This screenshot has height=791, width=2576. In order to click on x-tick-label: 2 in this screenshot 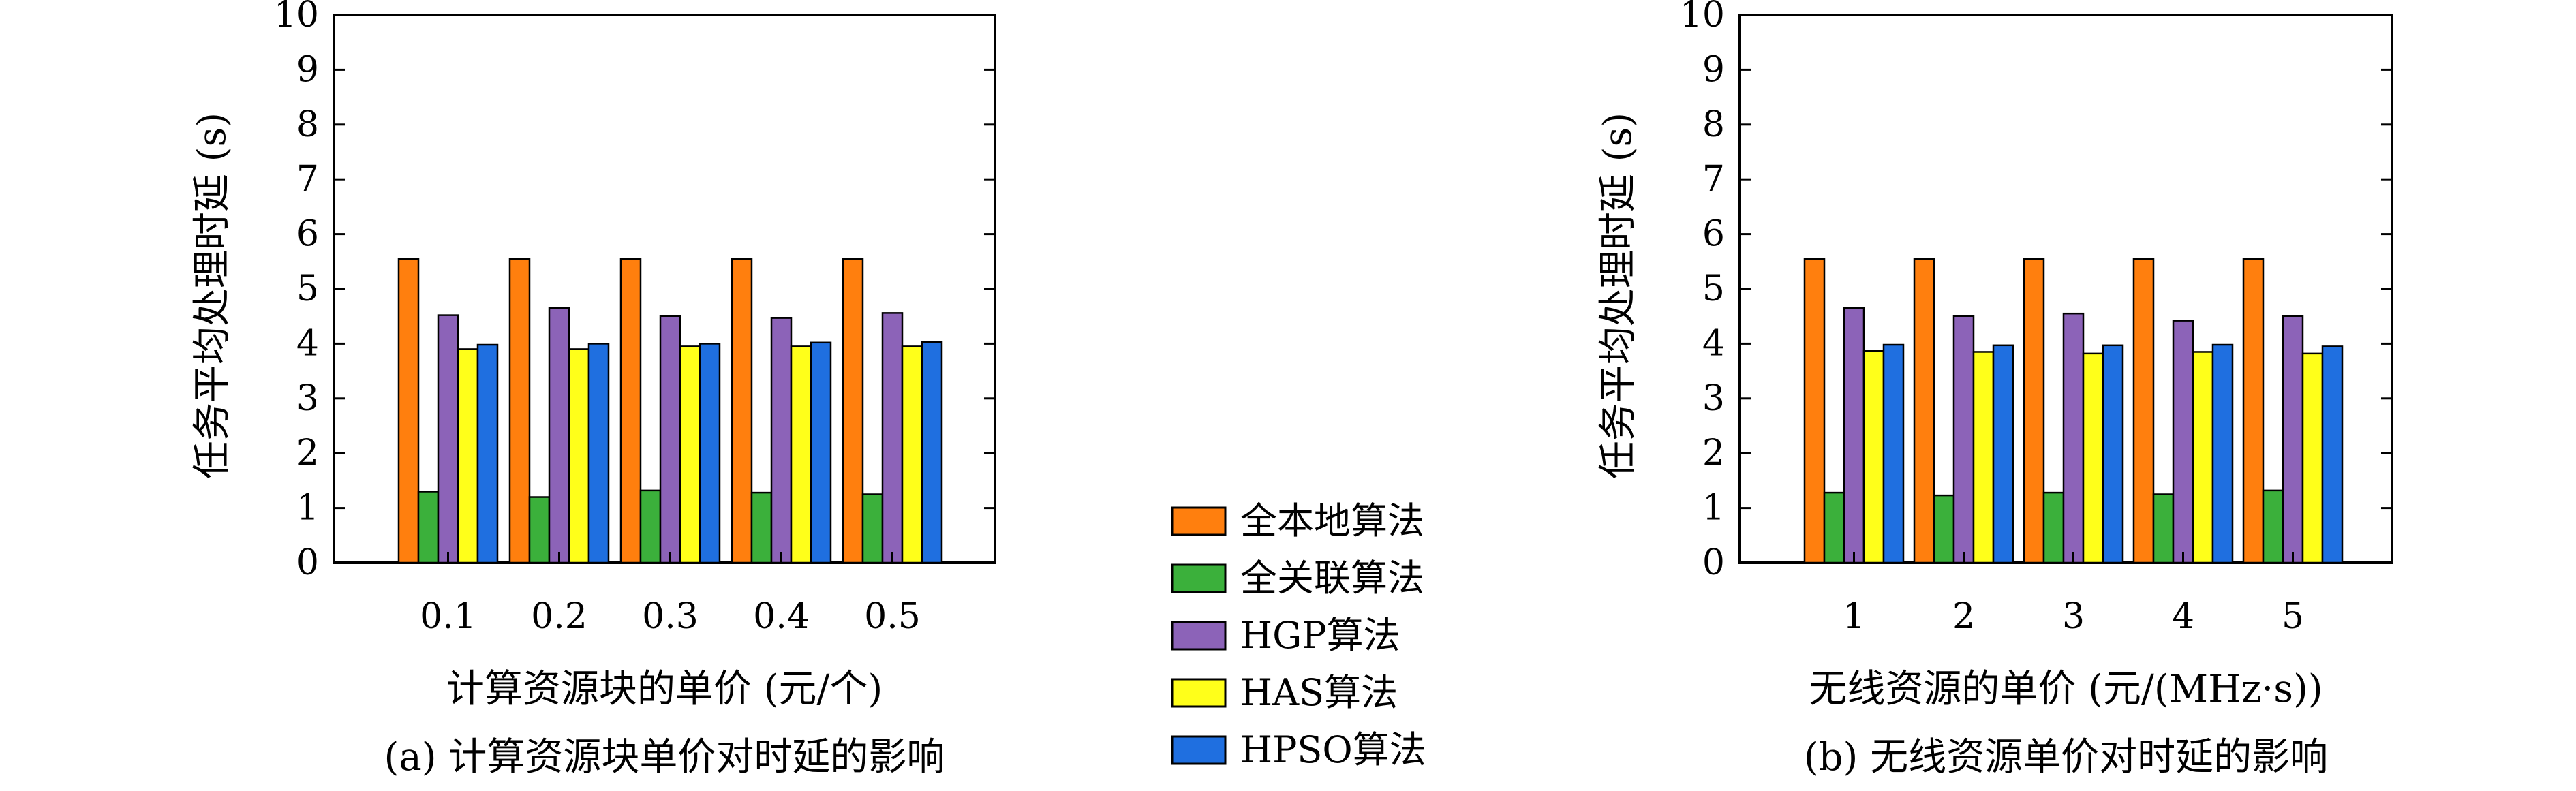, I will do `click(1963, 616)`.